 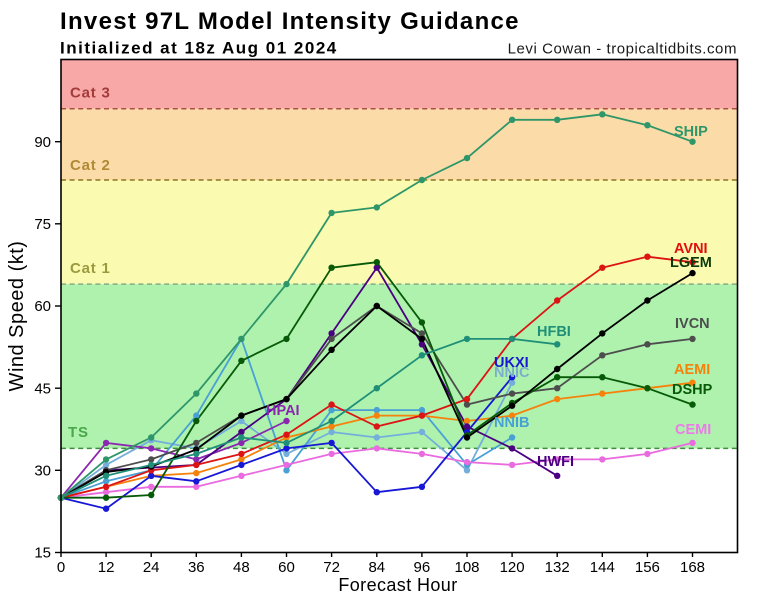 What do you see at coordinates (397, 585) in the screenshot?
I see `svg-text: Forecast Hour` at bounding box center [397, 585].